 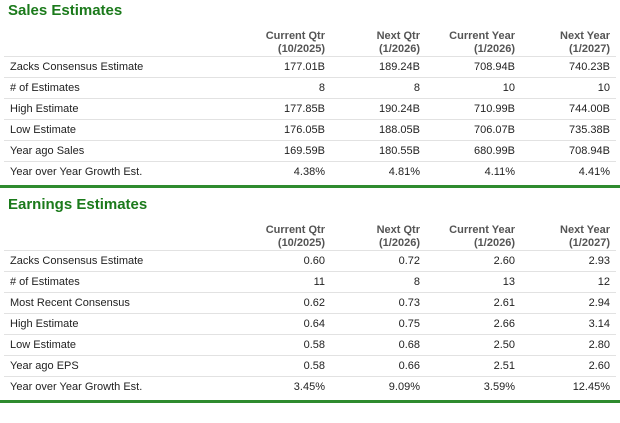 I want to click on row-value: 710.99B, so click(x=473, y=109).